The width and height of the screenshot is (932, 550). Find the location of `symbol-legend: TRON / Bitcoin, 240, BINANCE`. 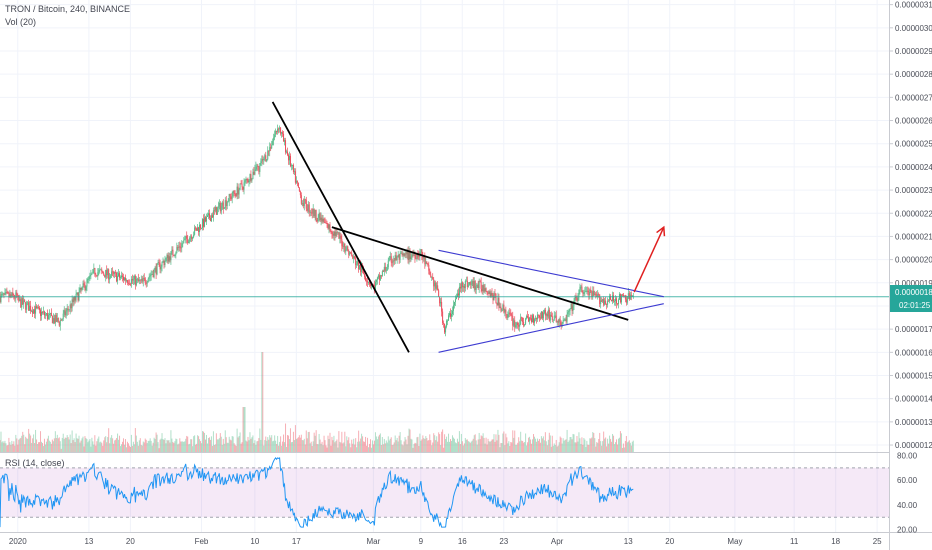

symbol-legend: TRON / Bitcoin, 240, BINANCE is located at coordinates (67, 9).